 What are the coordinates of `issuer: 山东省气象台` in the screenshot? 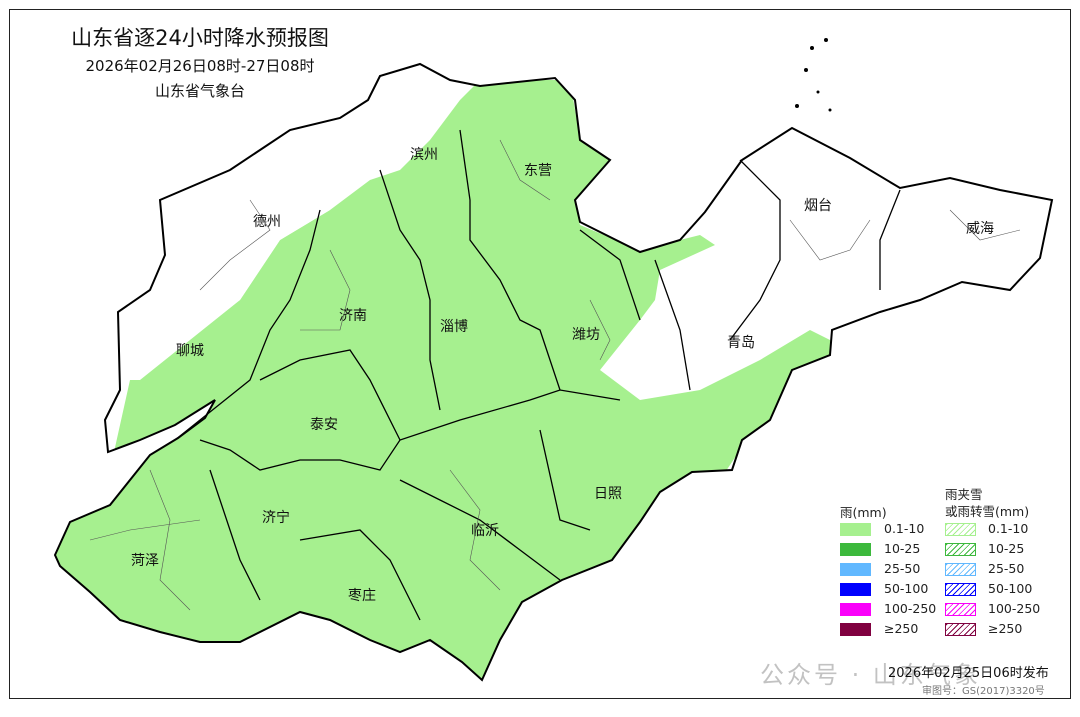 It's located at (199, 91).